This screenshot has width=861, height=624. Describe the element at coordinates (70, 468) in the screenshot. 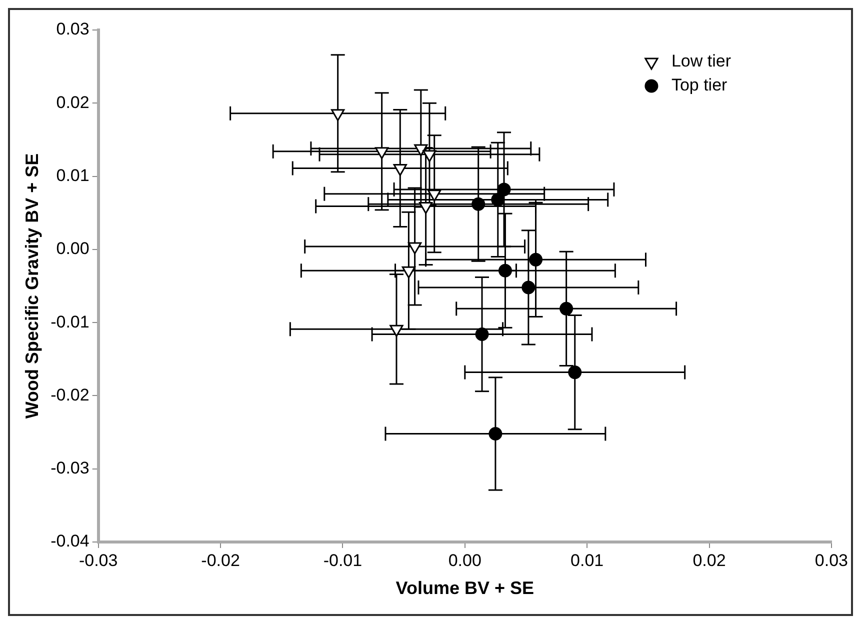

I see `y-tick-label: -0.03` at that location.